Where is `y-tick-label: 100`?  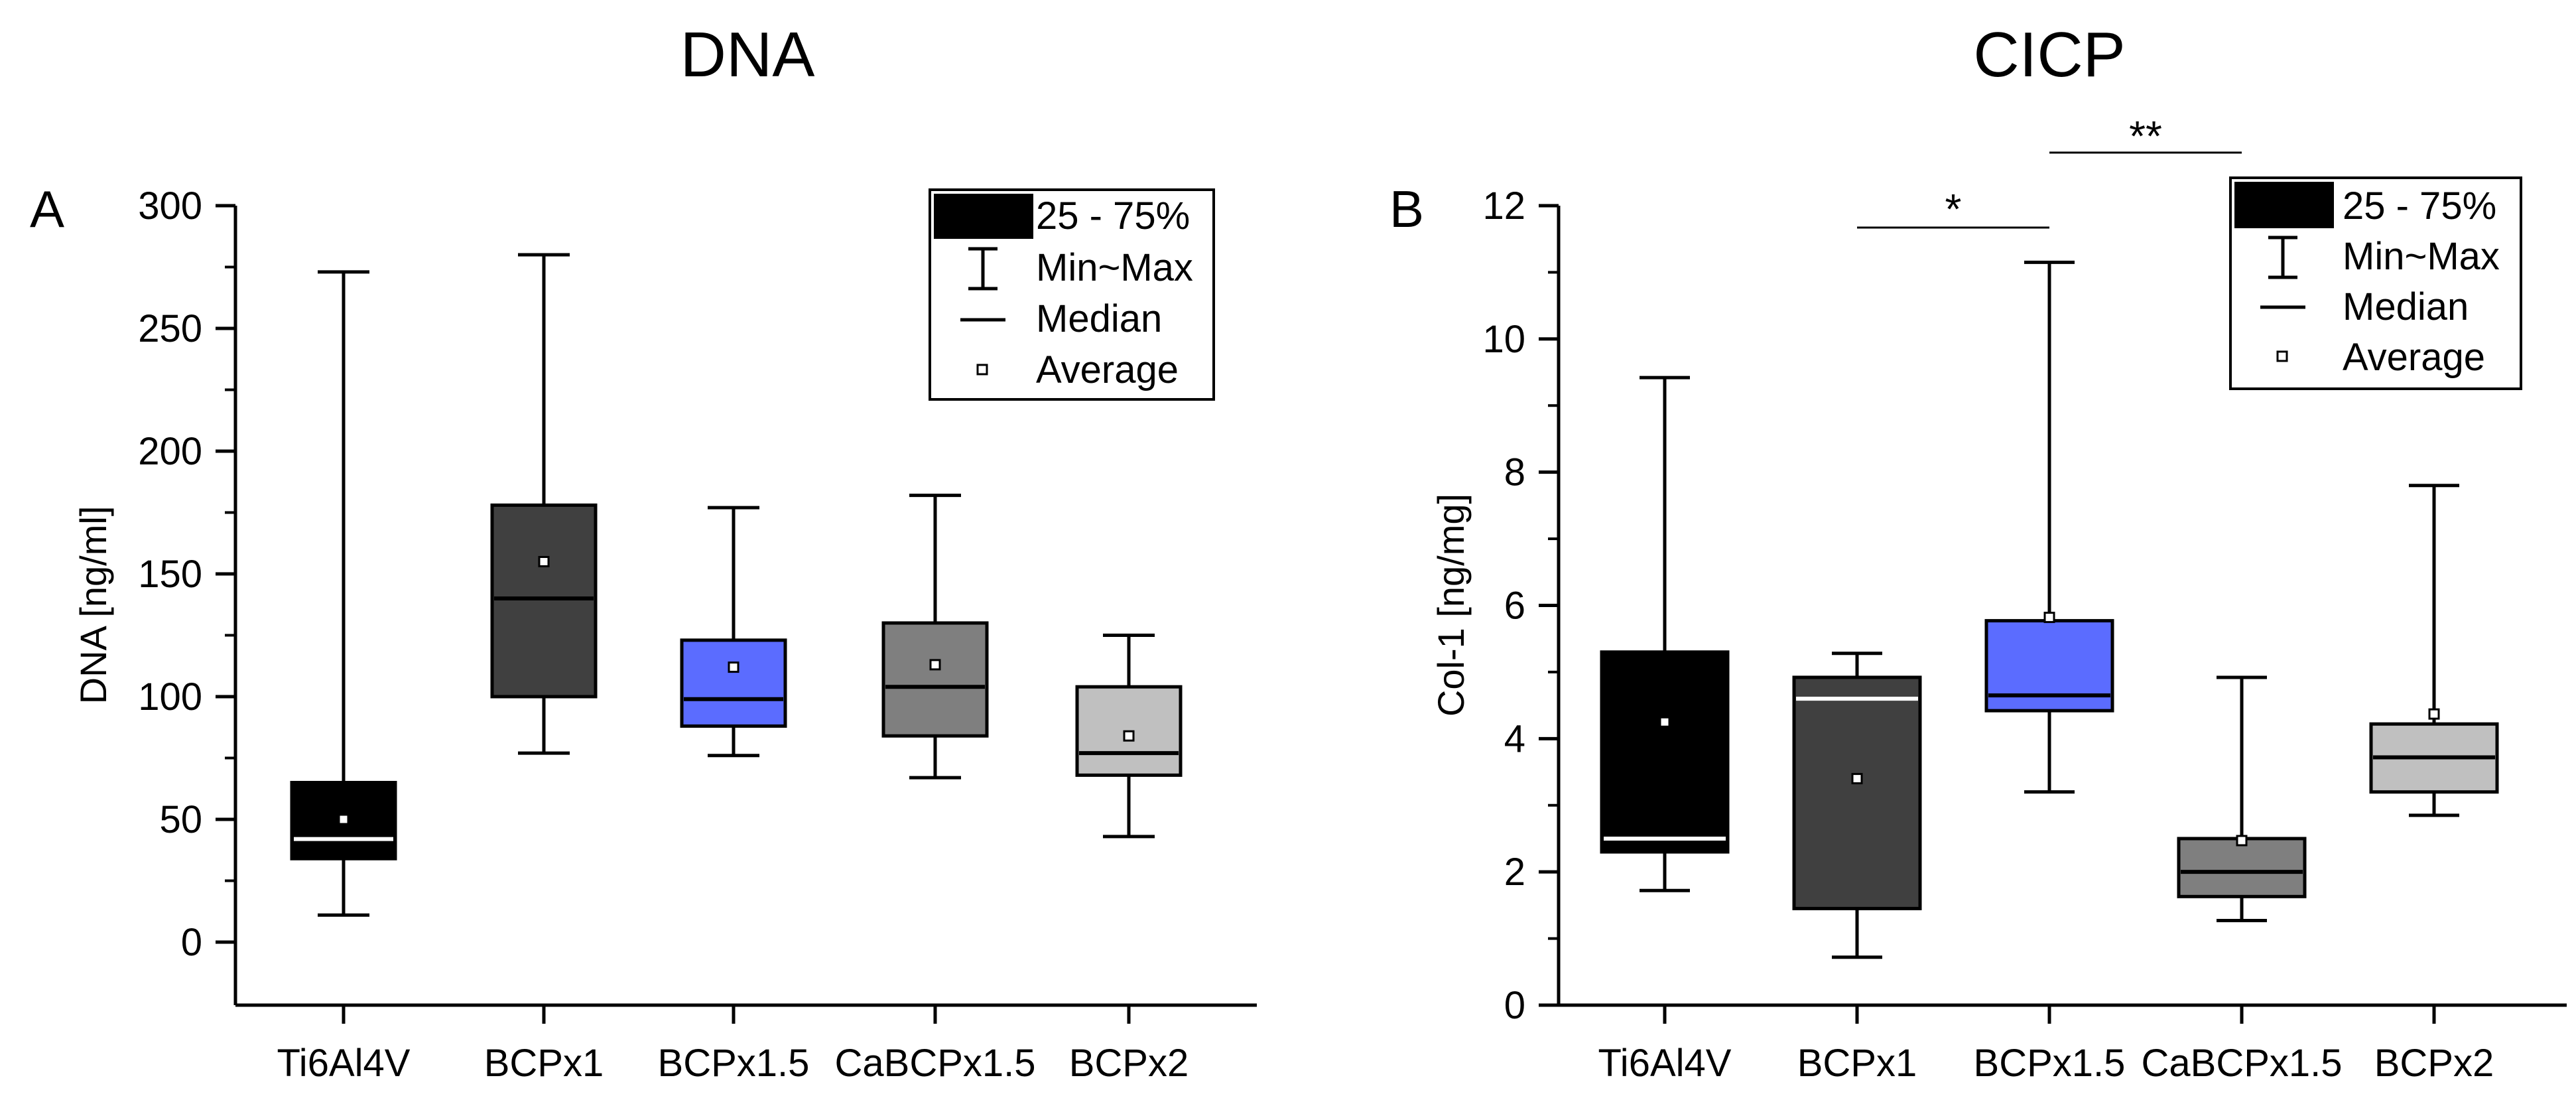 y-tick-label: 100 is located at coordinates (170, 697).